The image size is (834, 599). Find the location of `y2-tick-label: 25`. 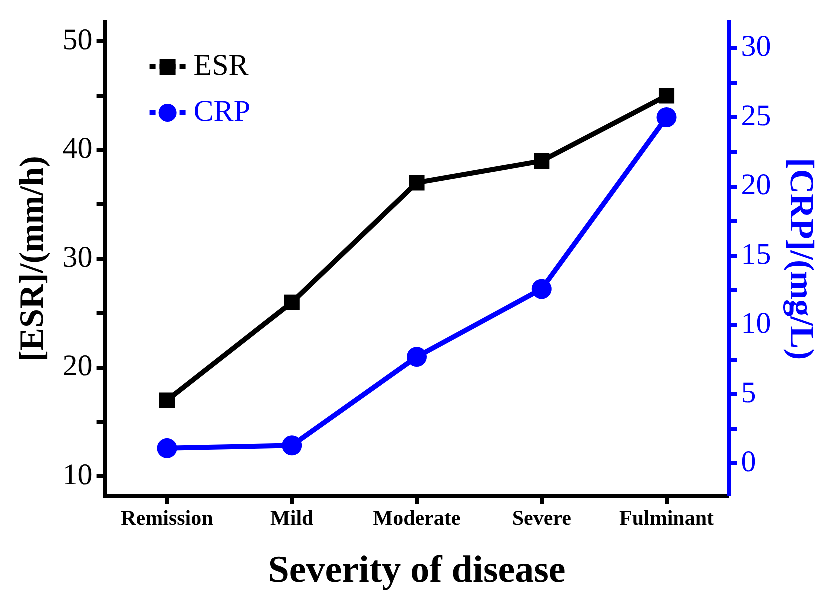

y2-tick-label: 25 is located at coordinates (756, 115).